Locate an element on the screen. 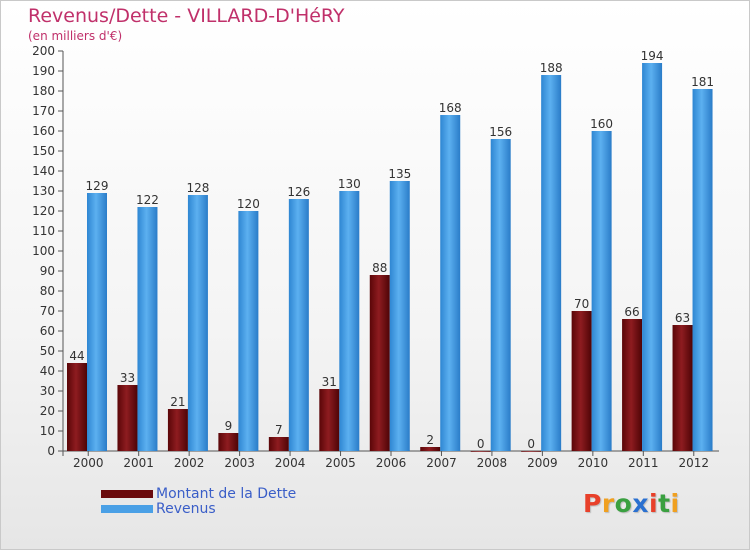 This screenshot has width=750, height=551. revenue-data-label: 188 is located at coordinates (551, 68).